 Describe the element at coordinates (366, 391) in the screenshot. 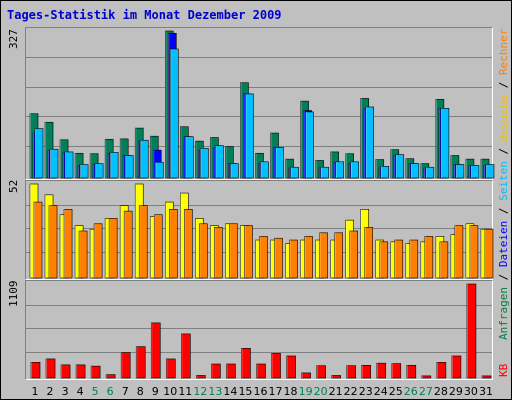

I see `day-label: 23` at that location.